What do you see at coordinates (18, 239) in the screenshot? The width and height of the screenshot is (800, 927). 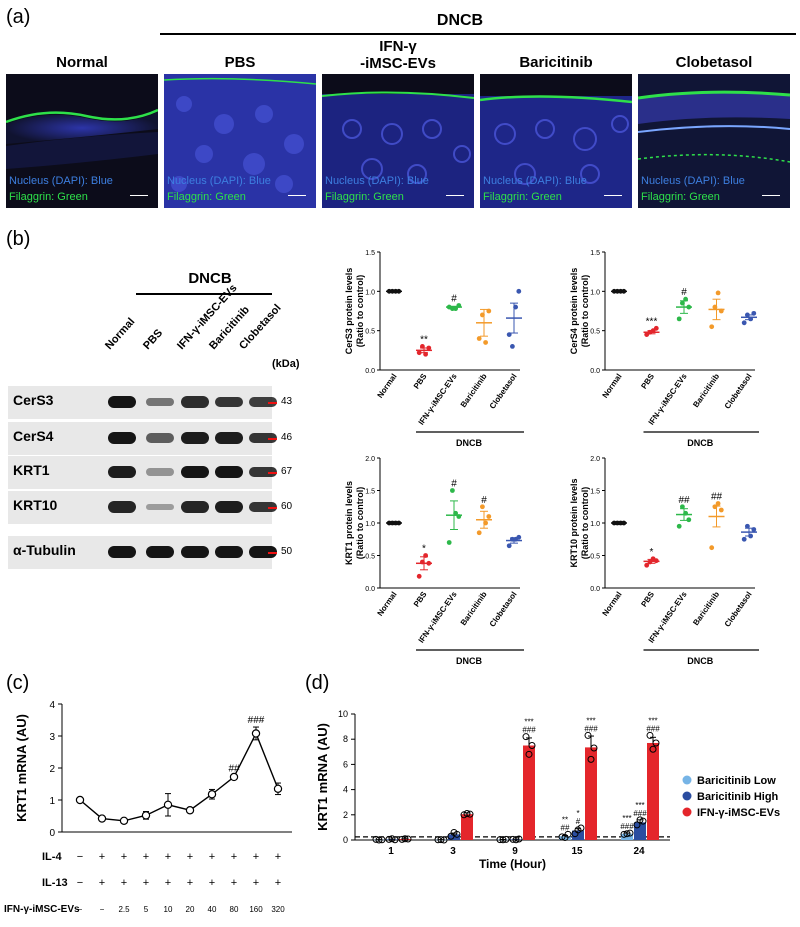 I see `panel-label-b: (b)` at bounding box center [18, 239].